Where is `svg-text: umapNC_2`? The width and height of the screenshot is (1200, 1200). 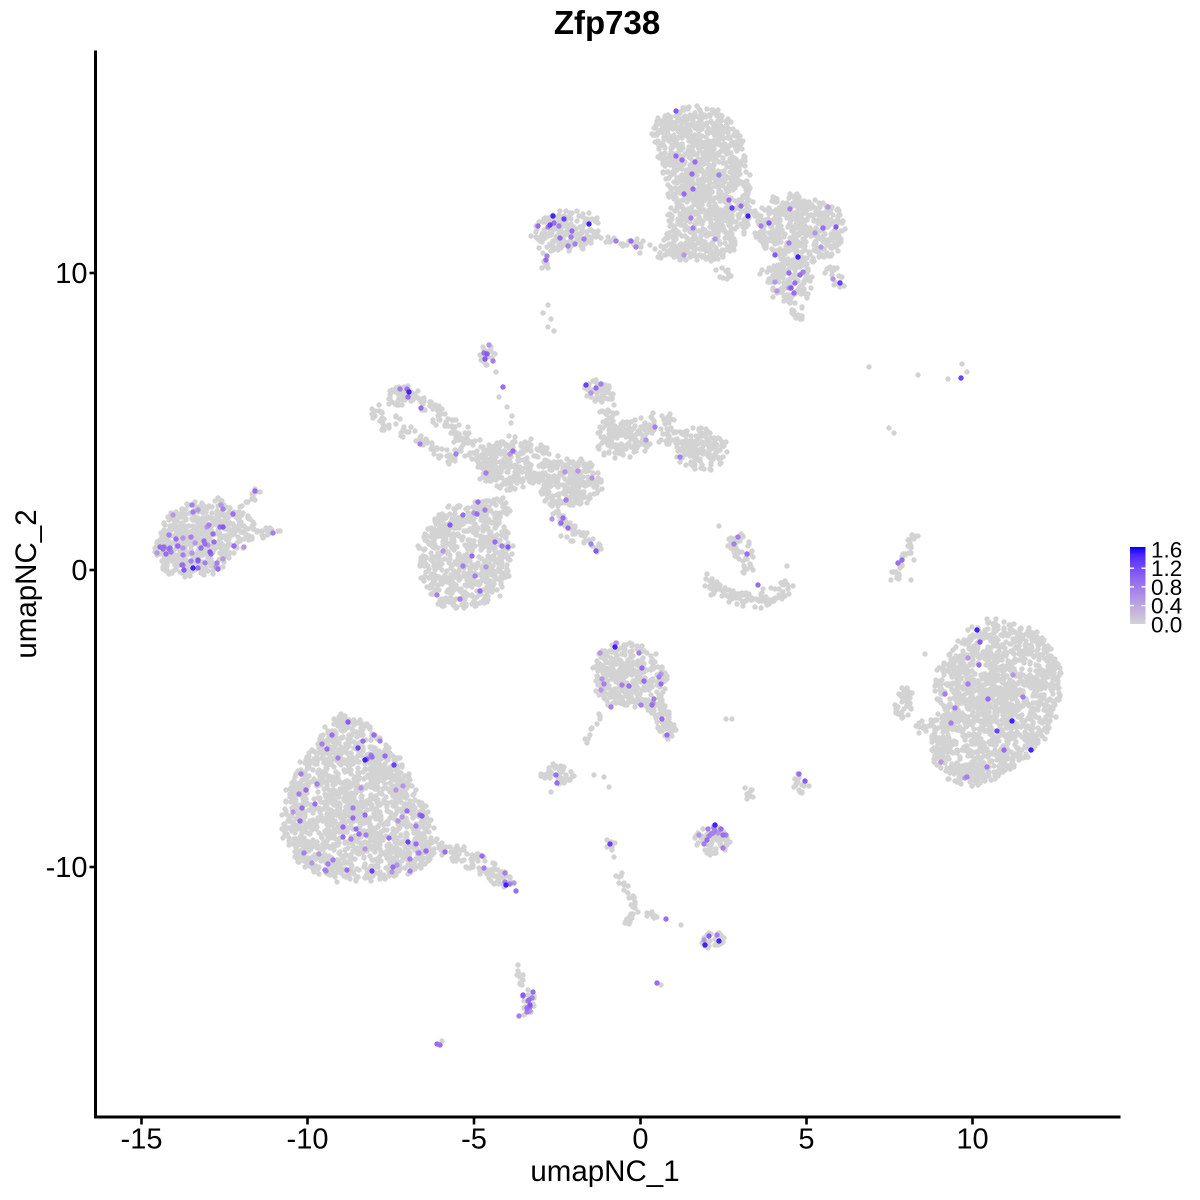 svg-text: umapNC_2 is located at coordinates (26, 583).